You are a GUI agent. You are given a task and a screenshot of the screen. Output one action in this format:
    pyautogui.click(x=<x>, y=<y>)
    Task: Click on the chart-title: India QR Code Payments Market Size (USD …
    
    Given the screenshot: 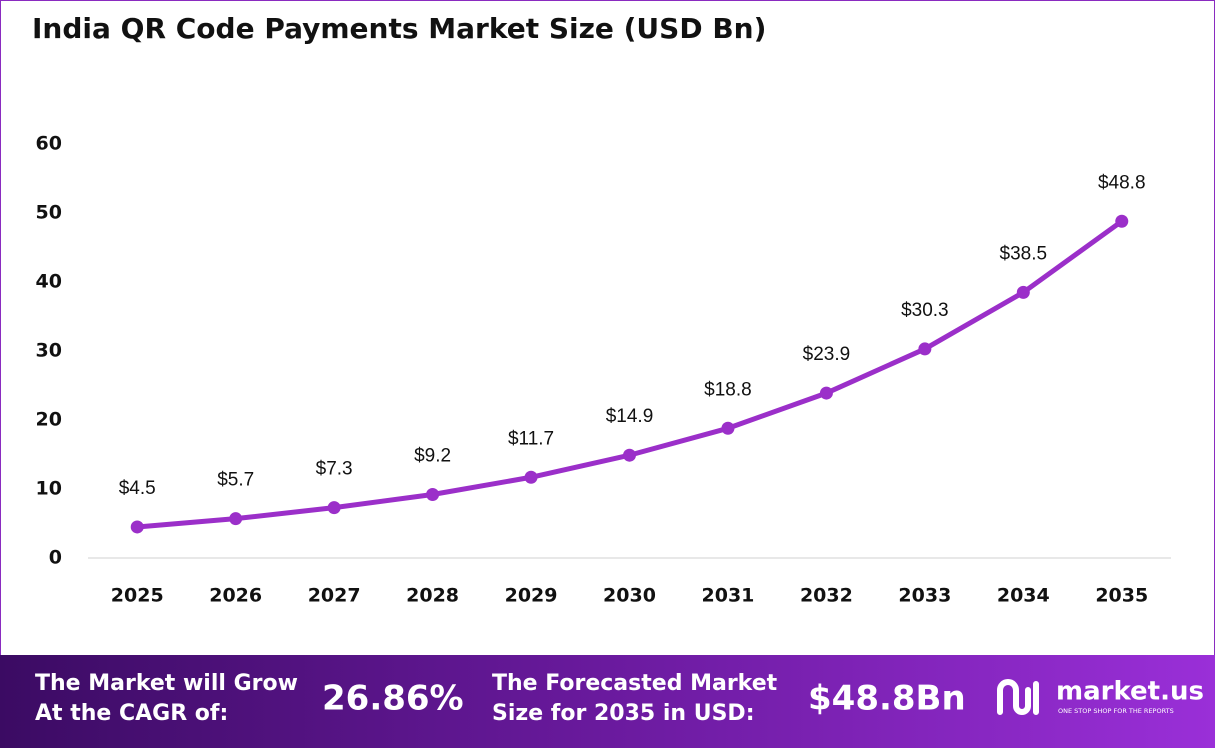 What is the action you would take?
    pyautogui.click(x=399, y=28)
    